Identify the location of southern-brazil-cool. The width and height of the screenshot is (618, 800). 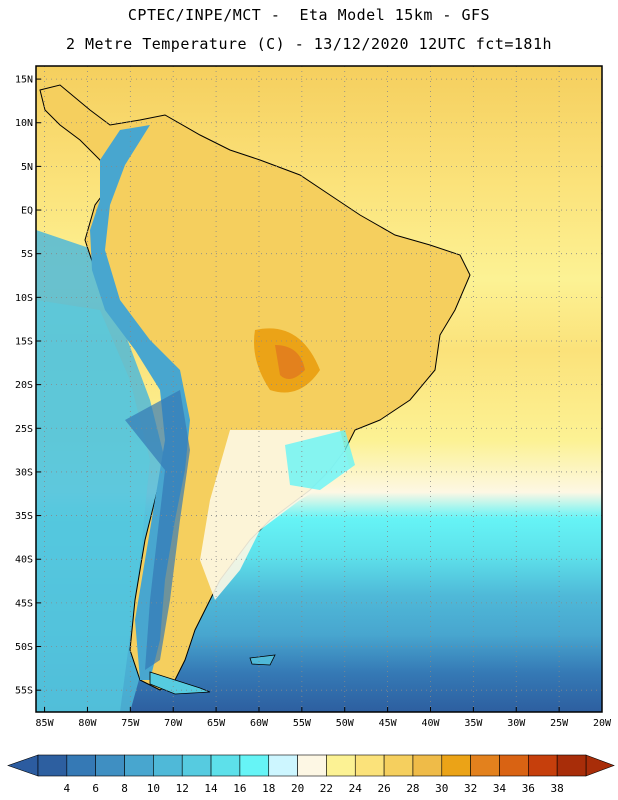
(320, 460).